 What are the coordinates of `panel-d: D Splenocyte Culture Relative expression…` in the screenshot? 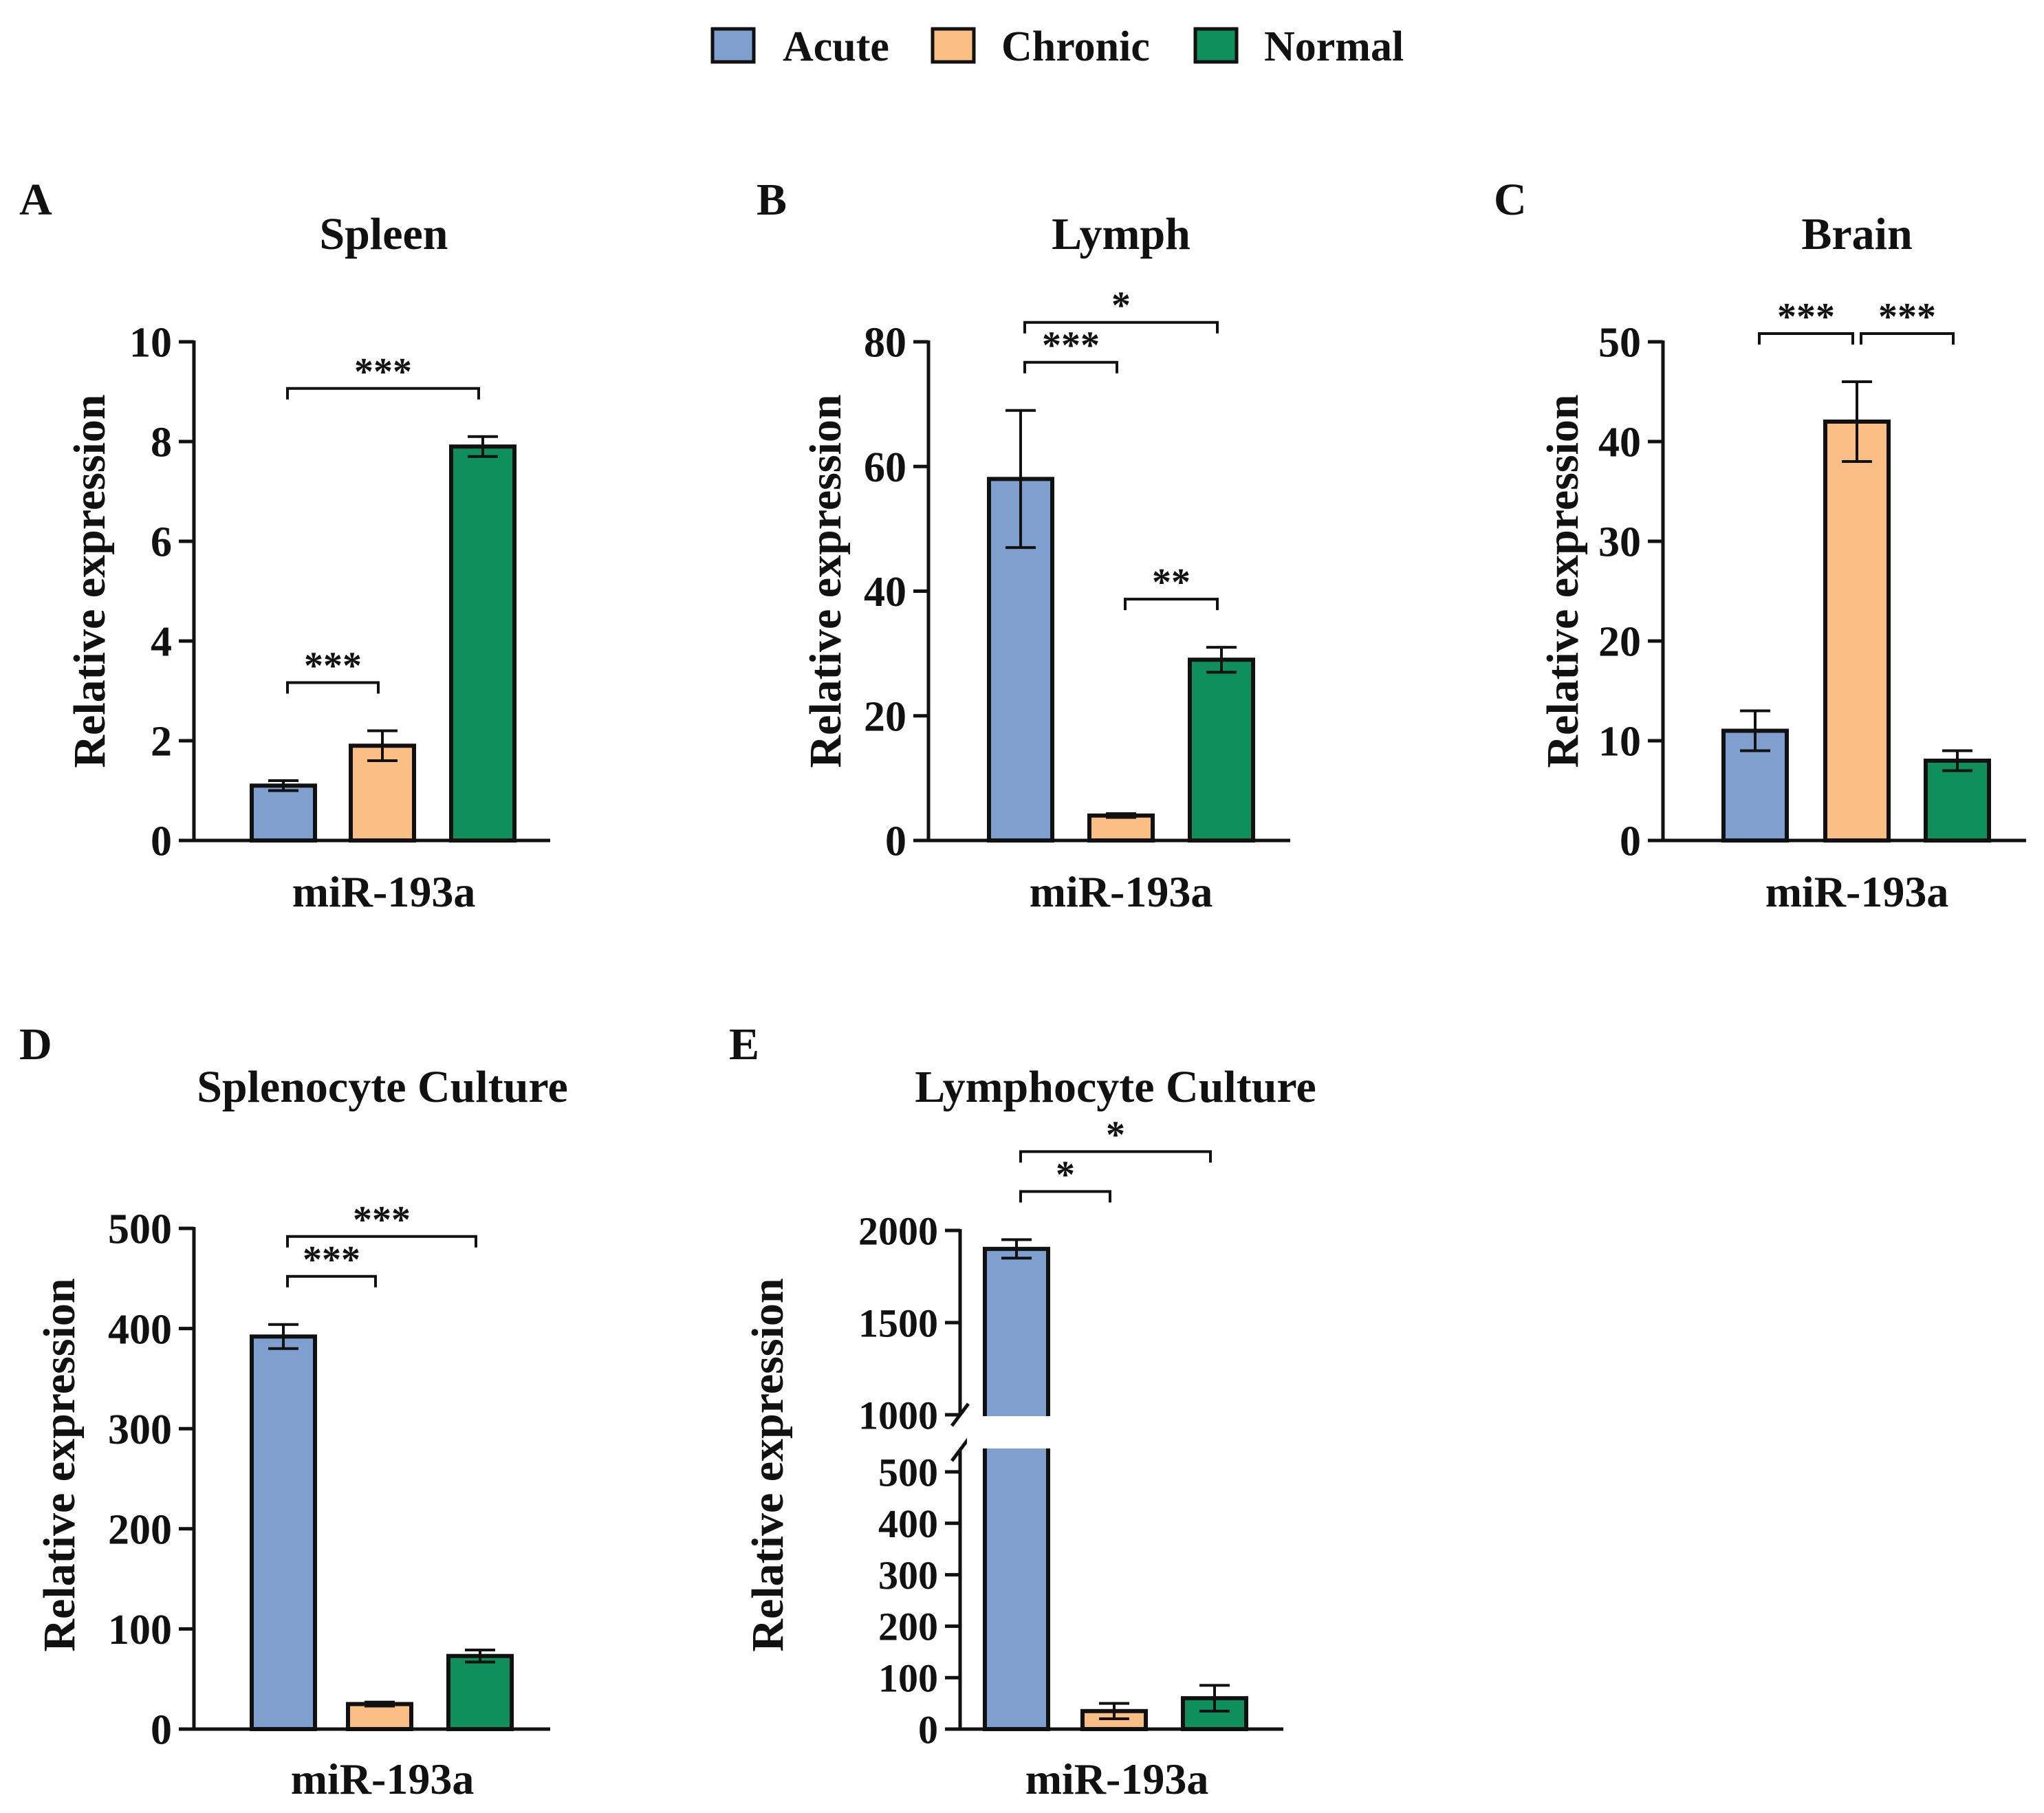 It's located at (293, 1411).